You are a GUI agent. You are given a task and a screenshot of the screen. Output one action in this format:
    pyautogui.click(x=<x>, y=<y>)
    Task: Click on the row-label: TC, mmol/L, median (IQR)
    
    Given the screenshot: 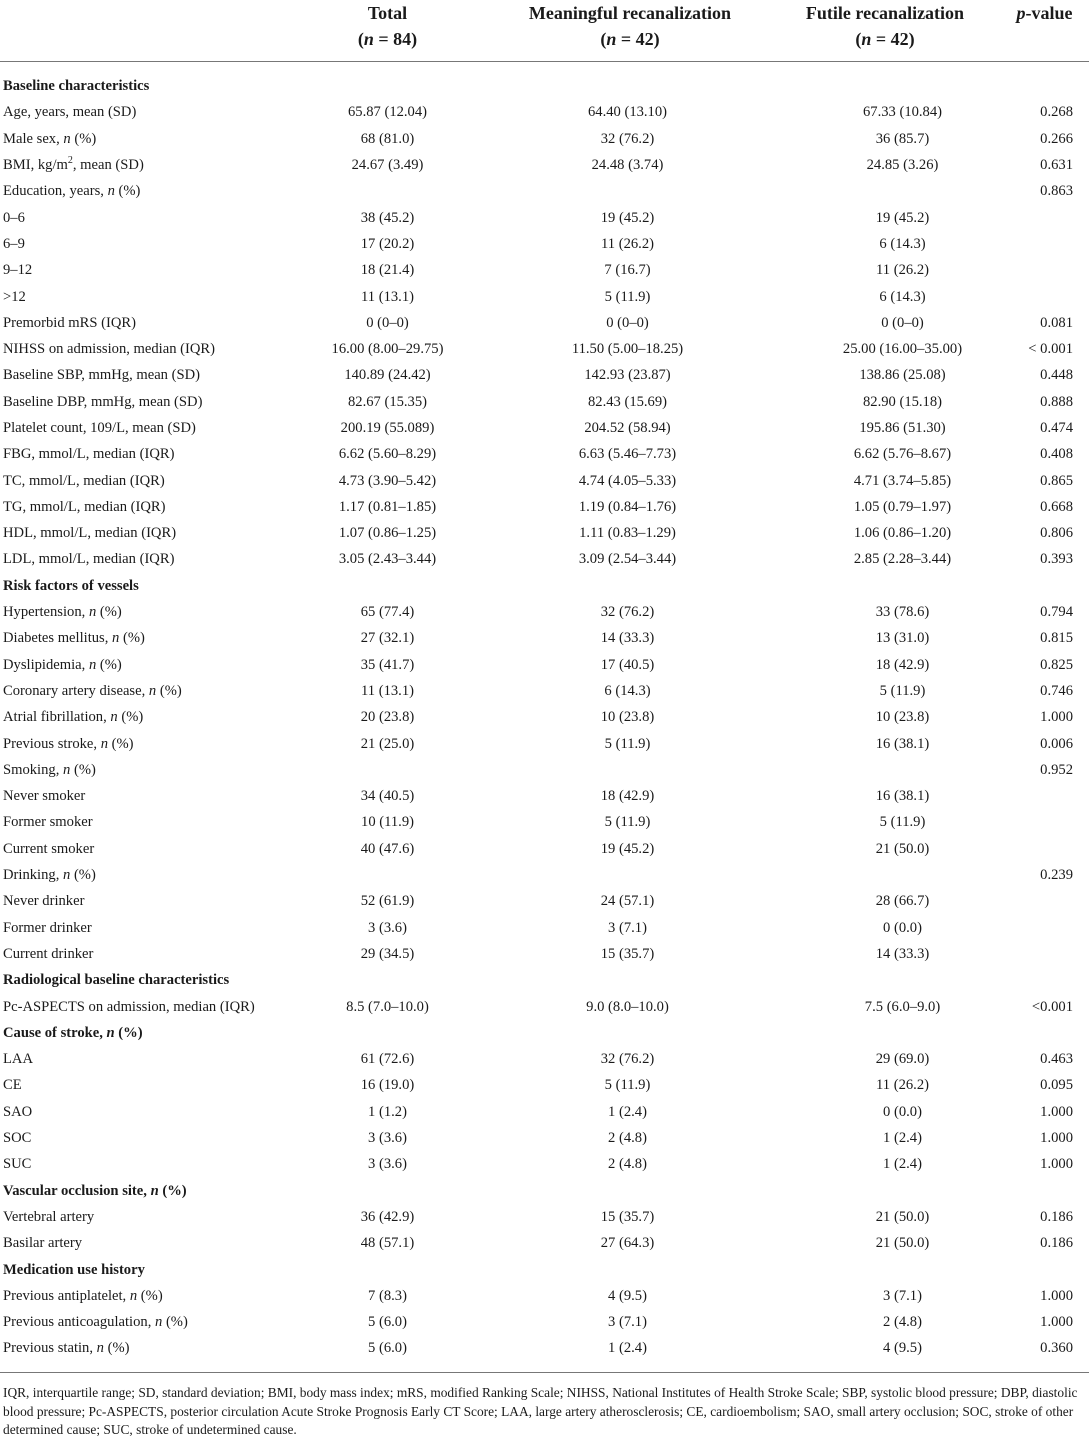 What is the action you would take?
    pyautogui.click(x=84, y=480)
    